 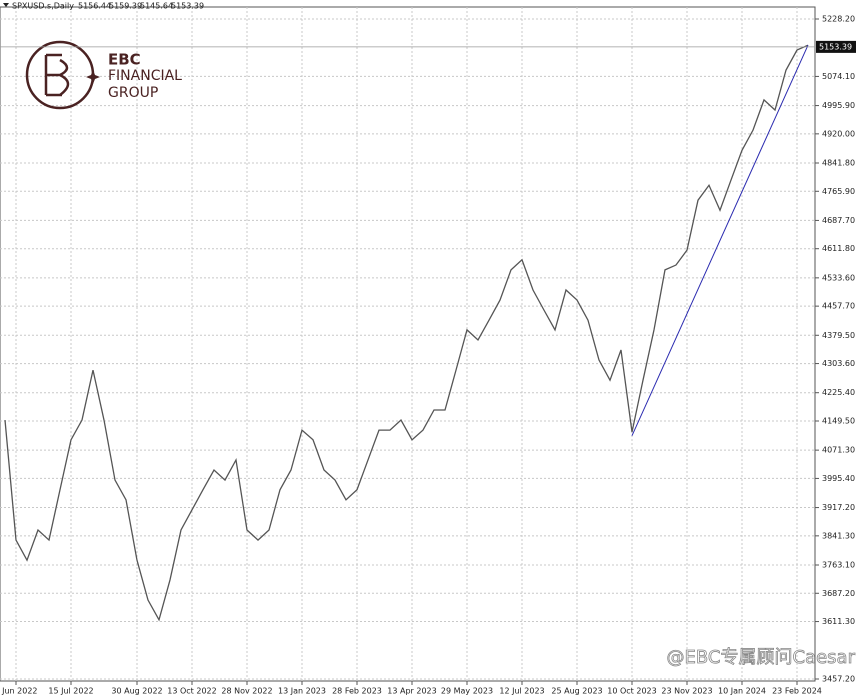 What do you see at coordinates (720, 240) in the screenshot?
I see `trendline` at bounding box center [720, 240].